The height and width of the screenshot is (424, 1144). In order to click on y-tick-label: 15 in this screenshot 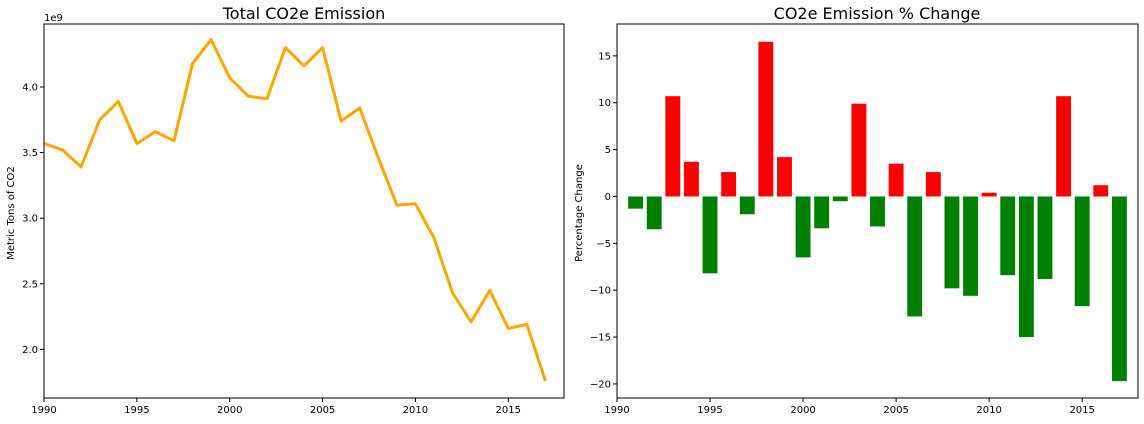, I will do `click(604, 56)`.